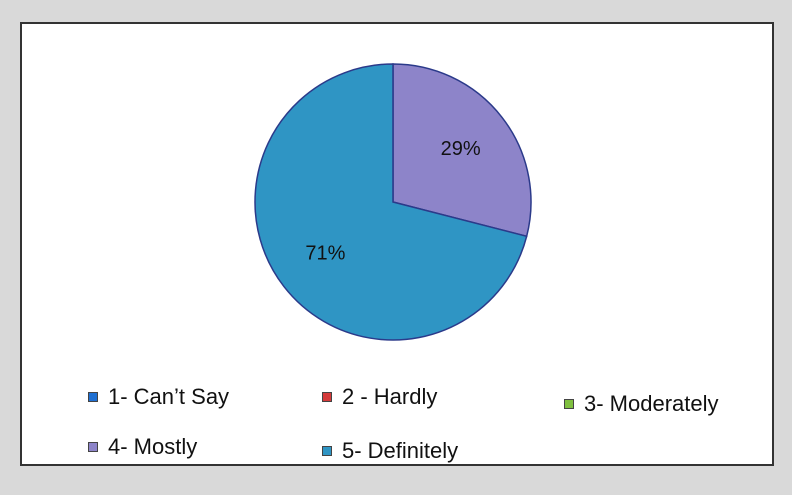 This screenshot has width=792, height=495. Describe the element at coordinates (169, 396) in the screenshot. I see `legend-label-cant-say: 1- Can’t Say` at that location.